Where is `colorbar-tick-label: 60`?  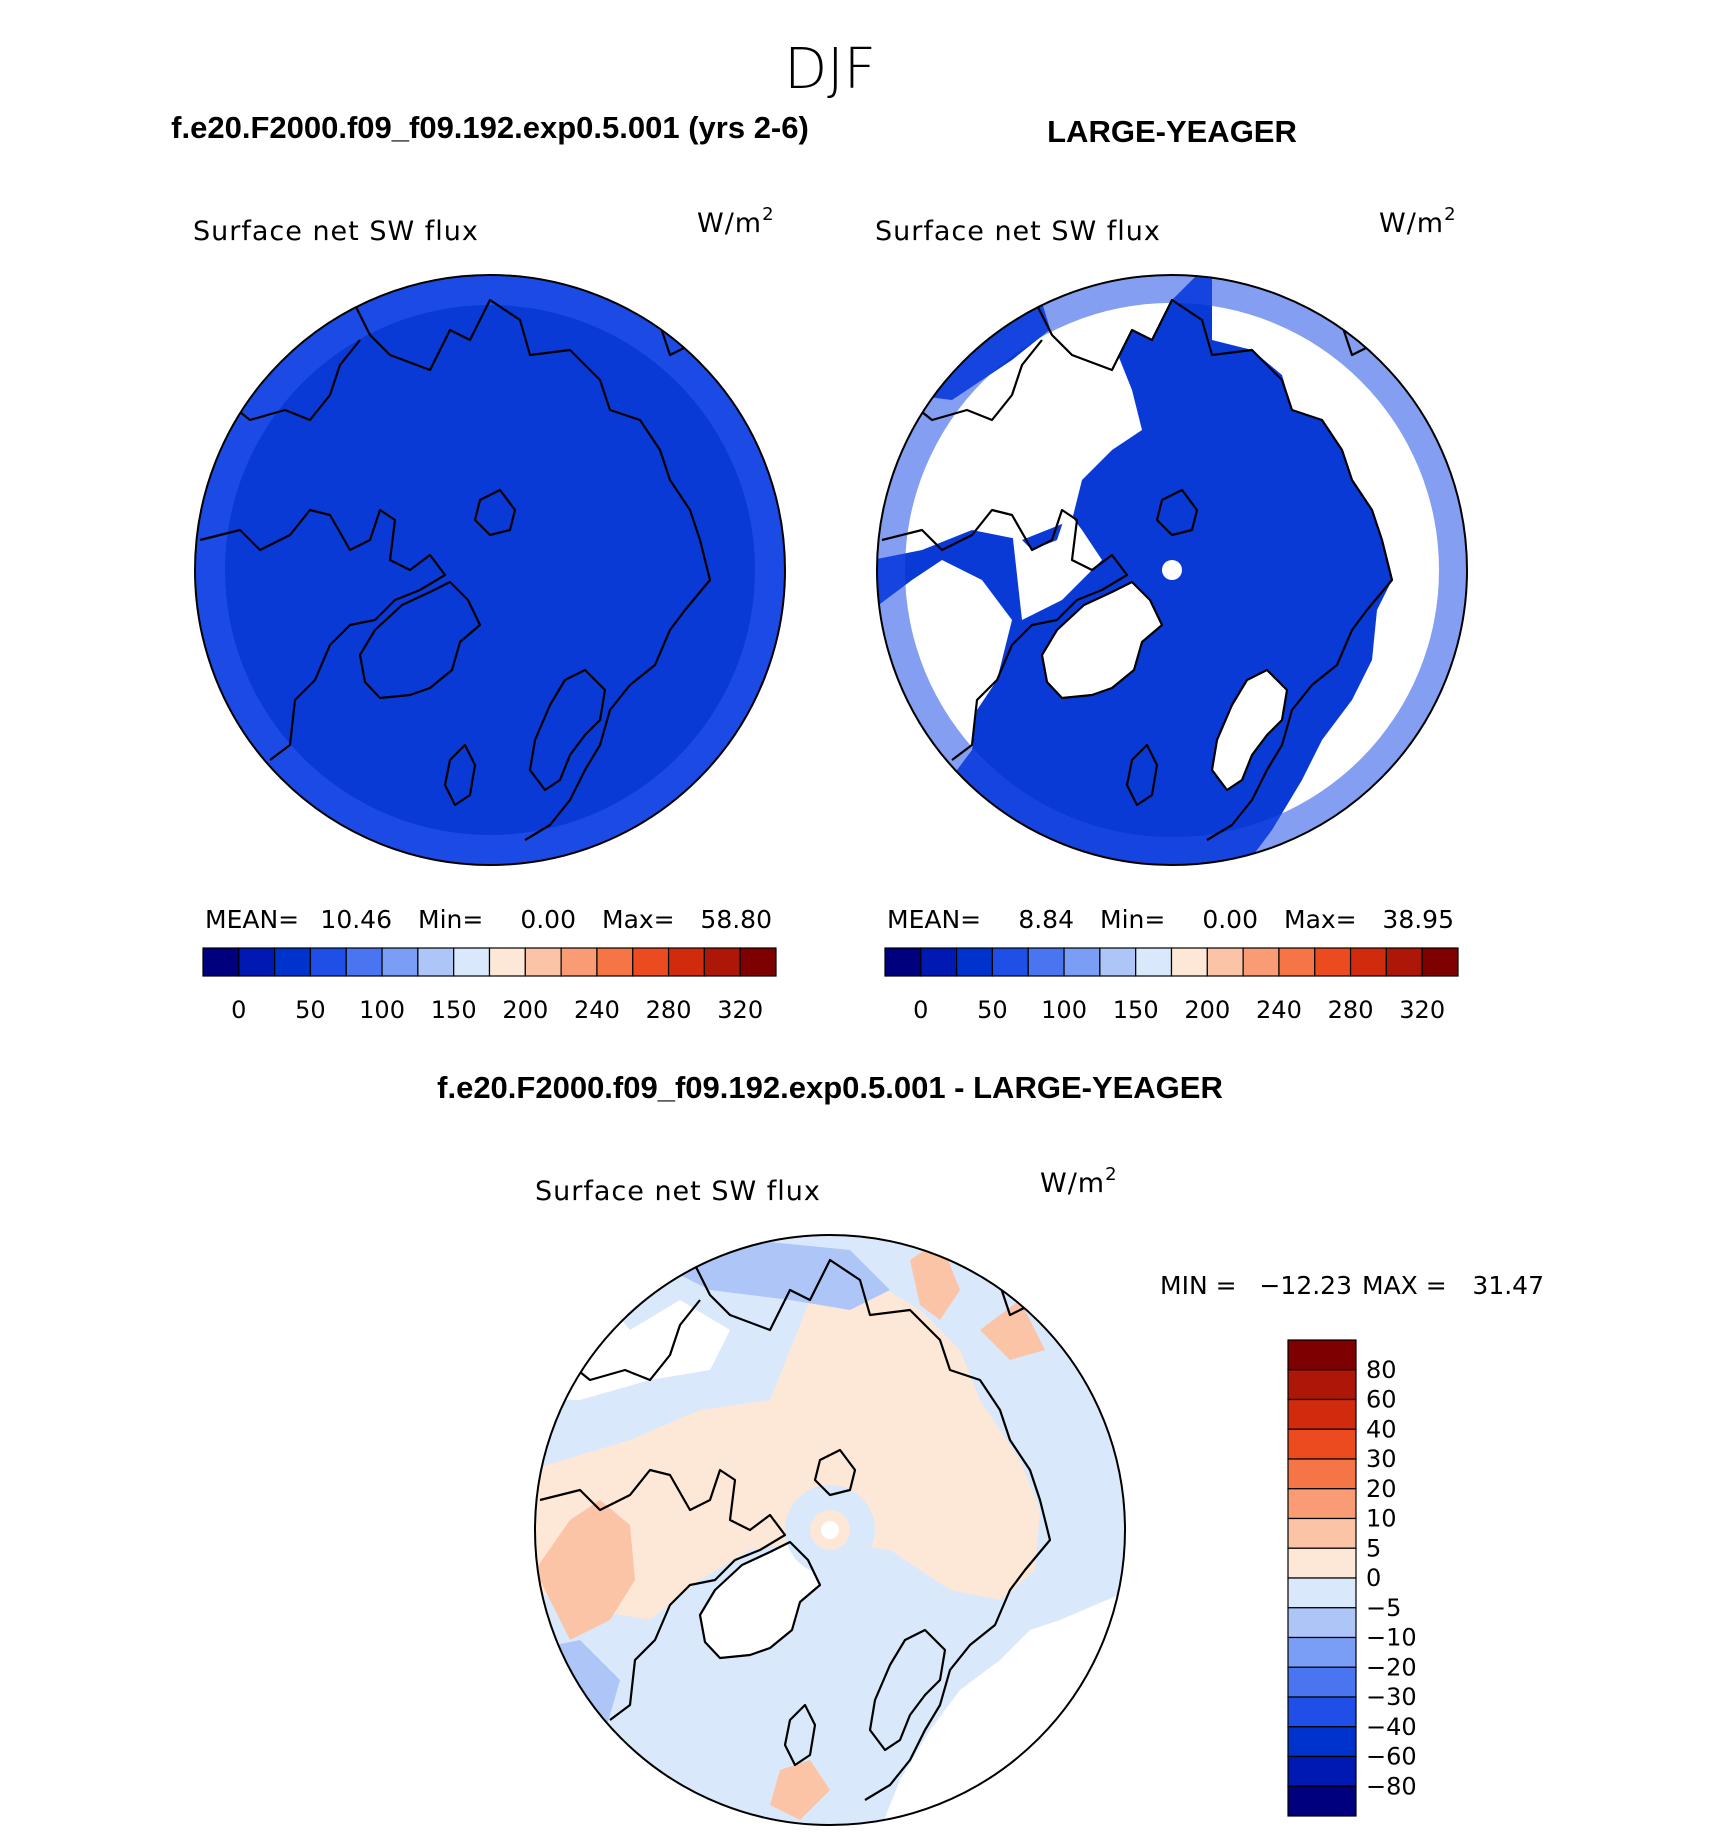
colorbar-tick-label: 60 is located at coordinates (1381, 1400).